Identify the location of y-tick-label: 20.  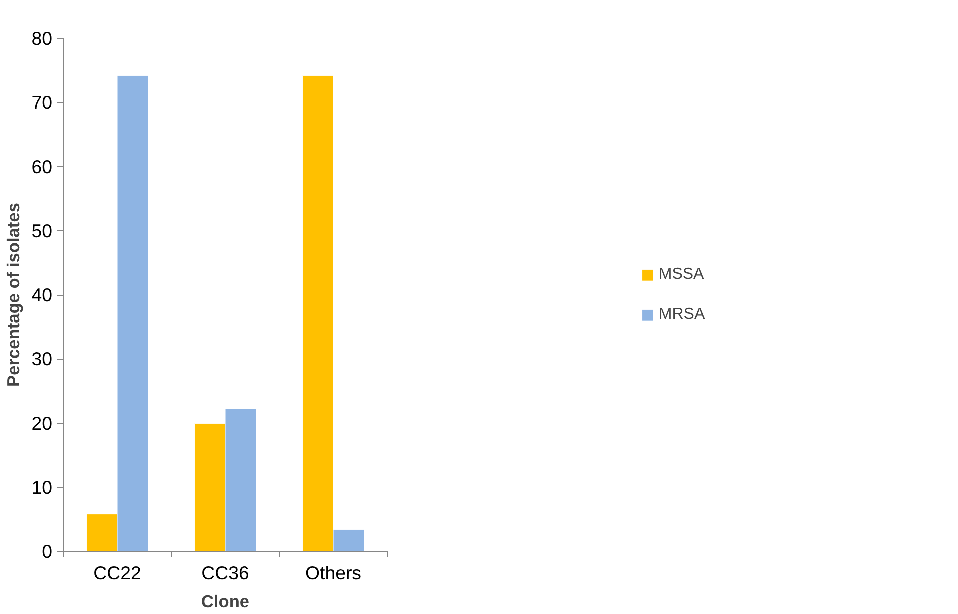
(42, 423).